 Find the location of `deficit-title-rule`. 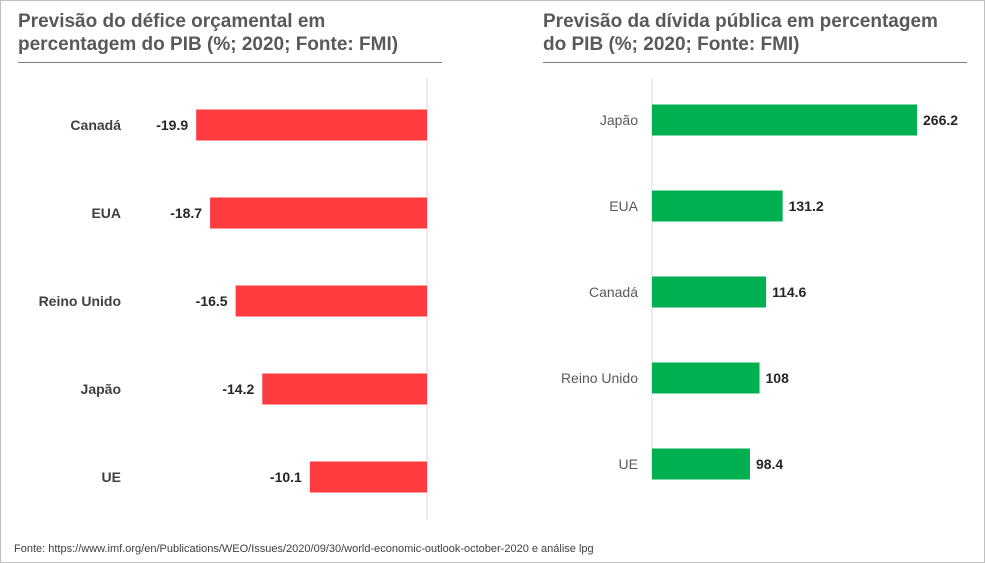

deficit-title-rule is located at coordinates (230, 62).